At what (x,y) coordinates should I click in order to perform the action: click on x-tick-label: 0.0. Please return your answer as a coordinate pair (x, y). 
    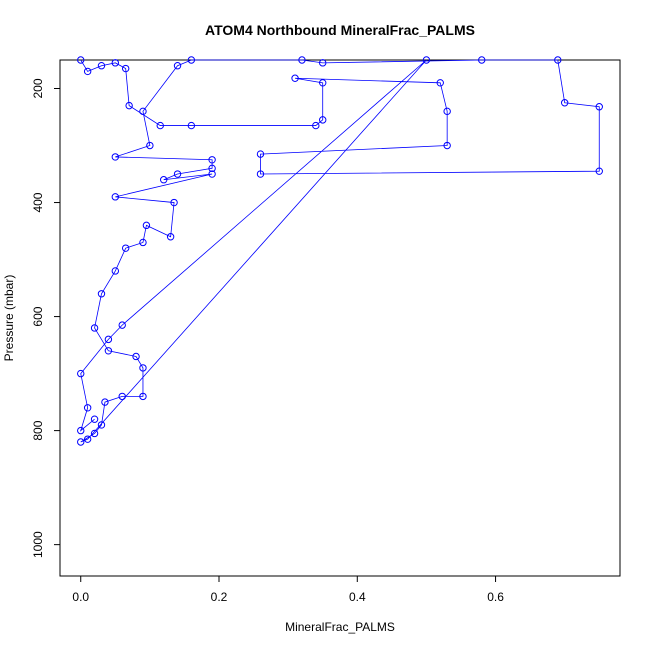
    Looking at the image, I should click on (80, 597).